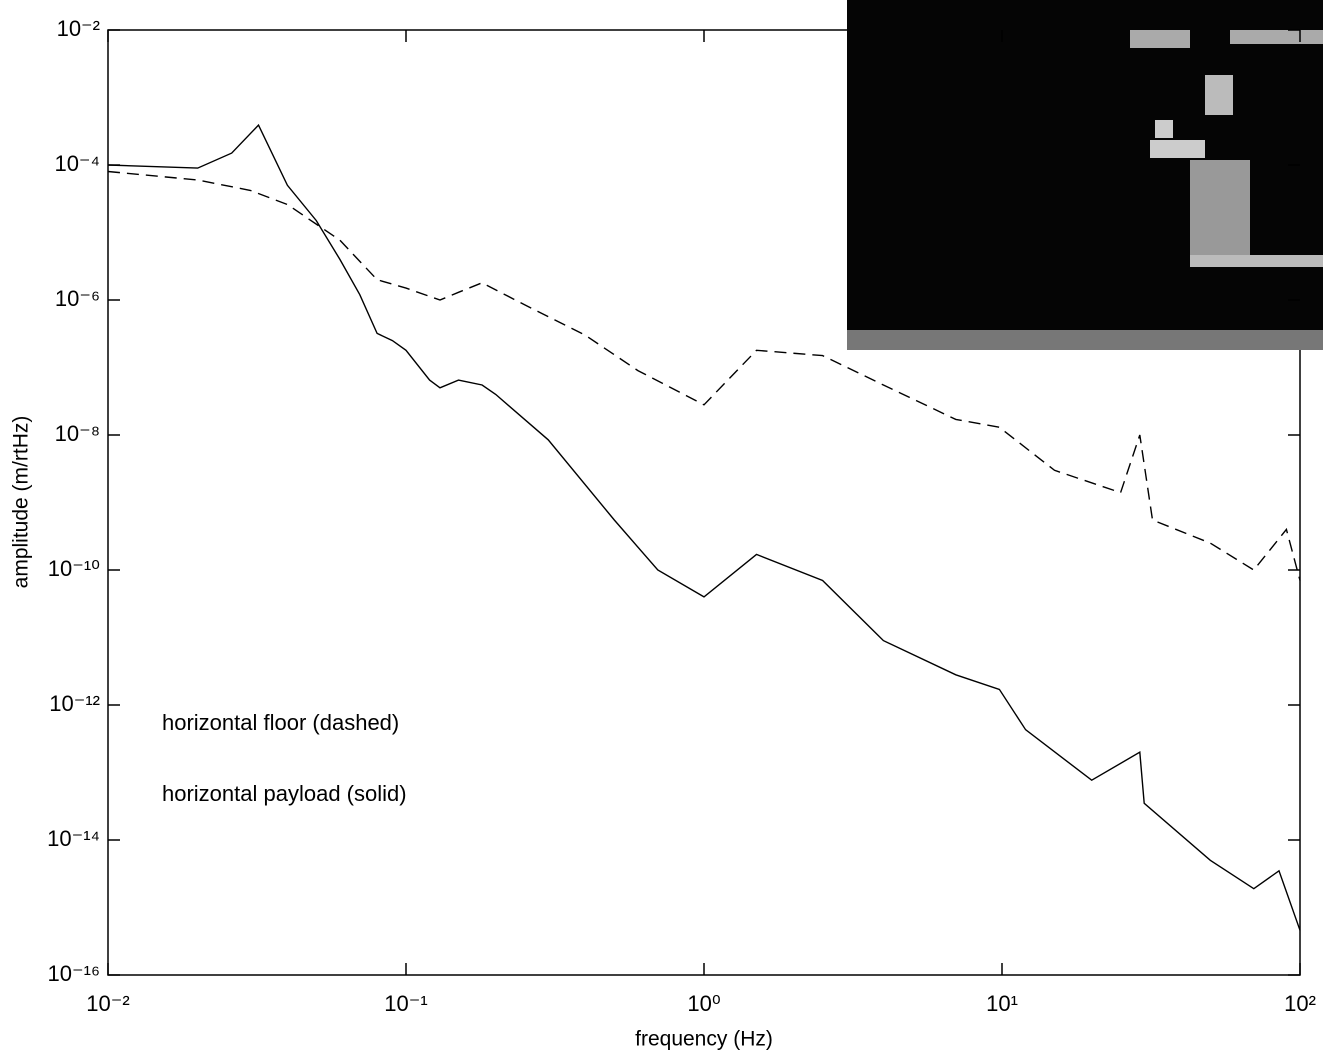  I want to click on x-axis-label: frequency (Hz), so click(704, 1039).